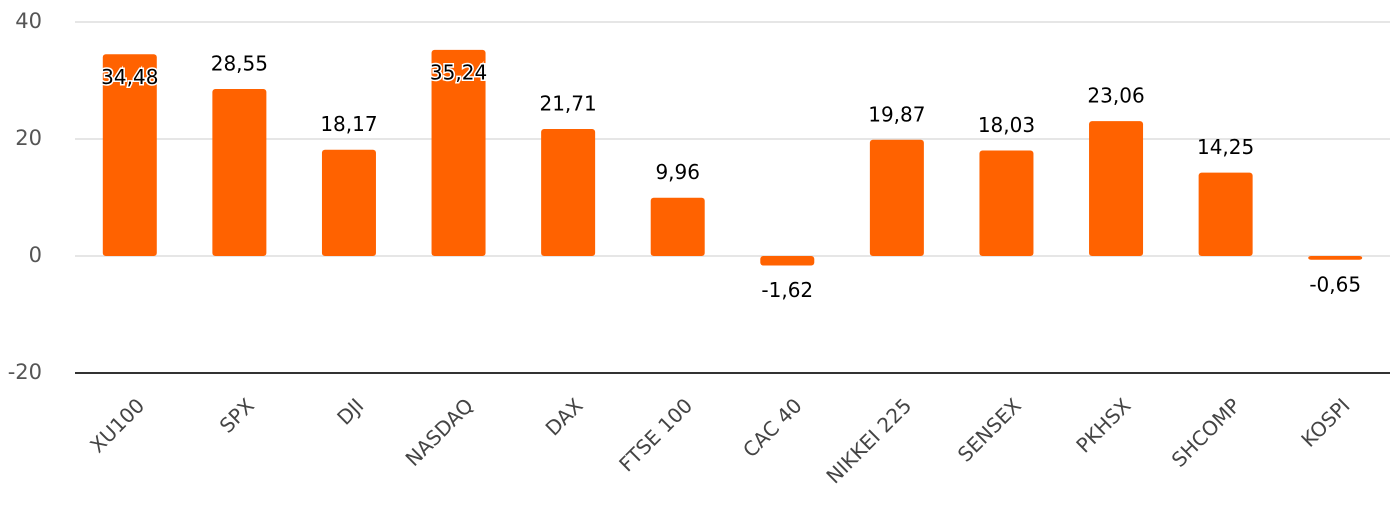  I want to click on y-tick-label: 0, so click(35, 255).